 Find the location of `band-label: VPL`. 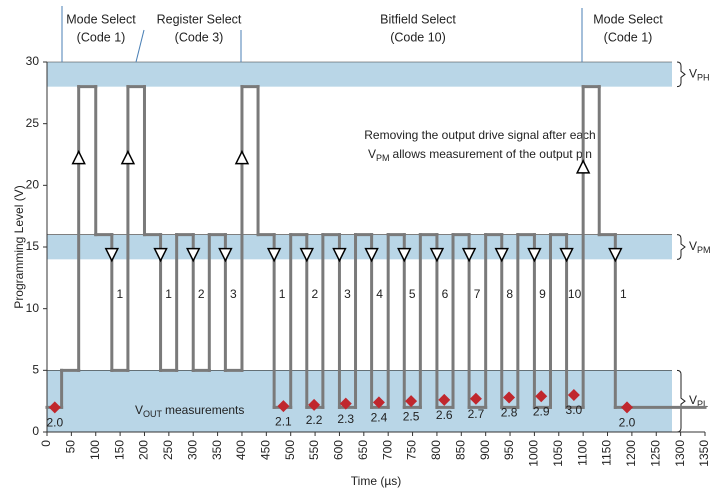

band-label: VPL is located at coordinates (698, 401).